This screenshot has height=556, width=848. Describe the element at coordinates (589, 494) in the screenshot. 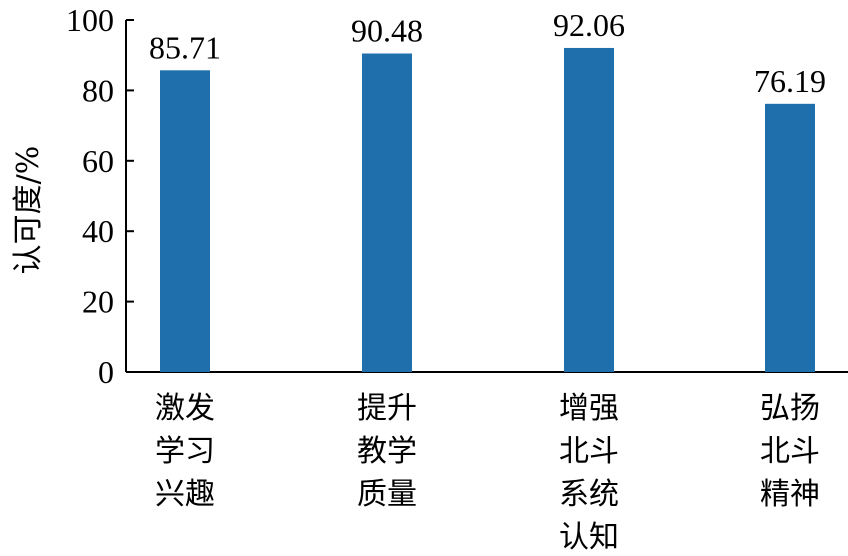

I see `x-category-label: 系统` at that location.